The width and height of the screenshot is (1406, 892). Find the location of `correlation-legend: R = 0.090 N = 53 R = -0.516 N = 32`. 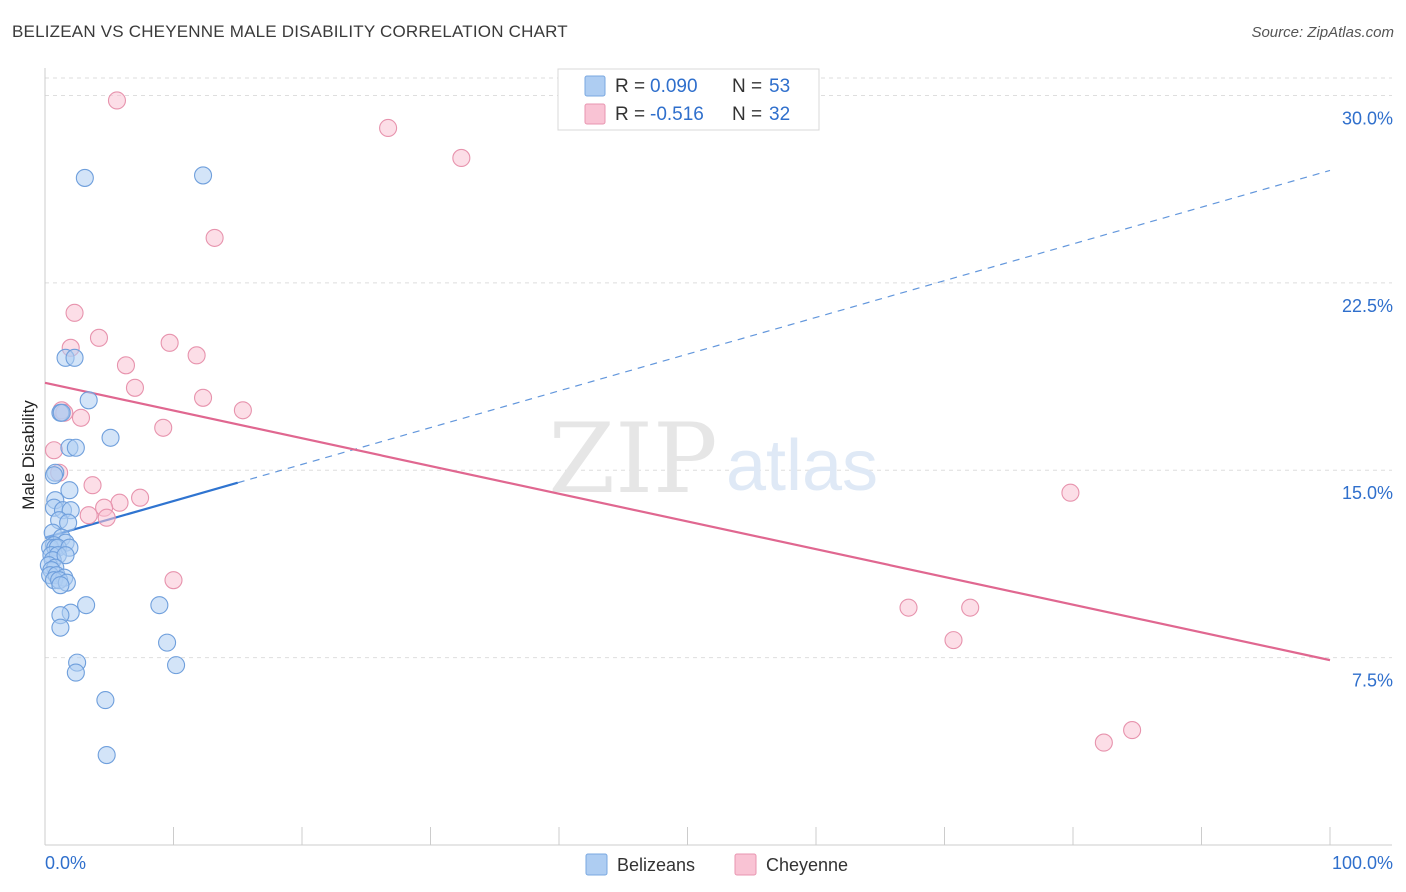

correlation-legend: R = 0.090 N = 53 R = -0.516 N = 32 is located at coordinates (688, 99).